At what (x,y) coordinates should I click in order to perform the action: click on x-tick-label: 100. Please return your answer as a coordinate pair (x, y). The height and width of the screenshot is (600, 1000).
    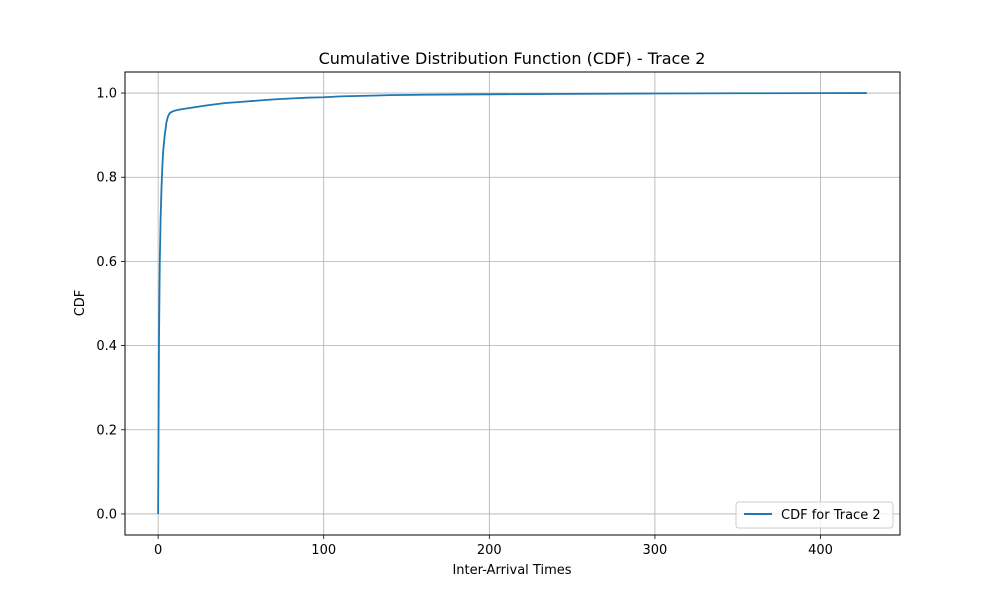
    Looking at the image, I should click on (323, 550).